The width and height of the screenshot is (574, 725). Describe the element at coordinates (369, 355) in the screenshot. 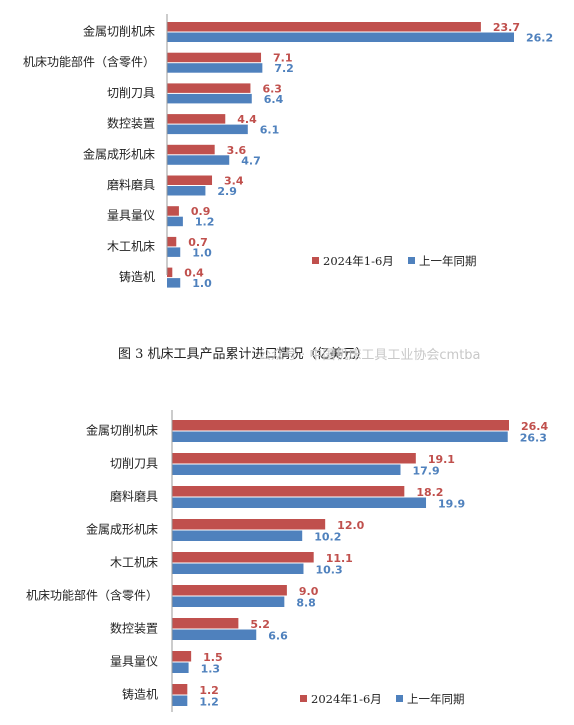

I see `watermark: 公众号 · 中国机床工具工业协会cmtba` at that location.